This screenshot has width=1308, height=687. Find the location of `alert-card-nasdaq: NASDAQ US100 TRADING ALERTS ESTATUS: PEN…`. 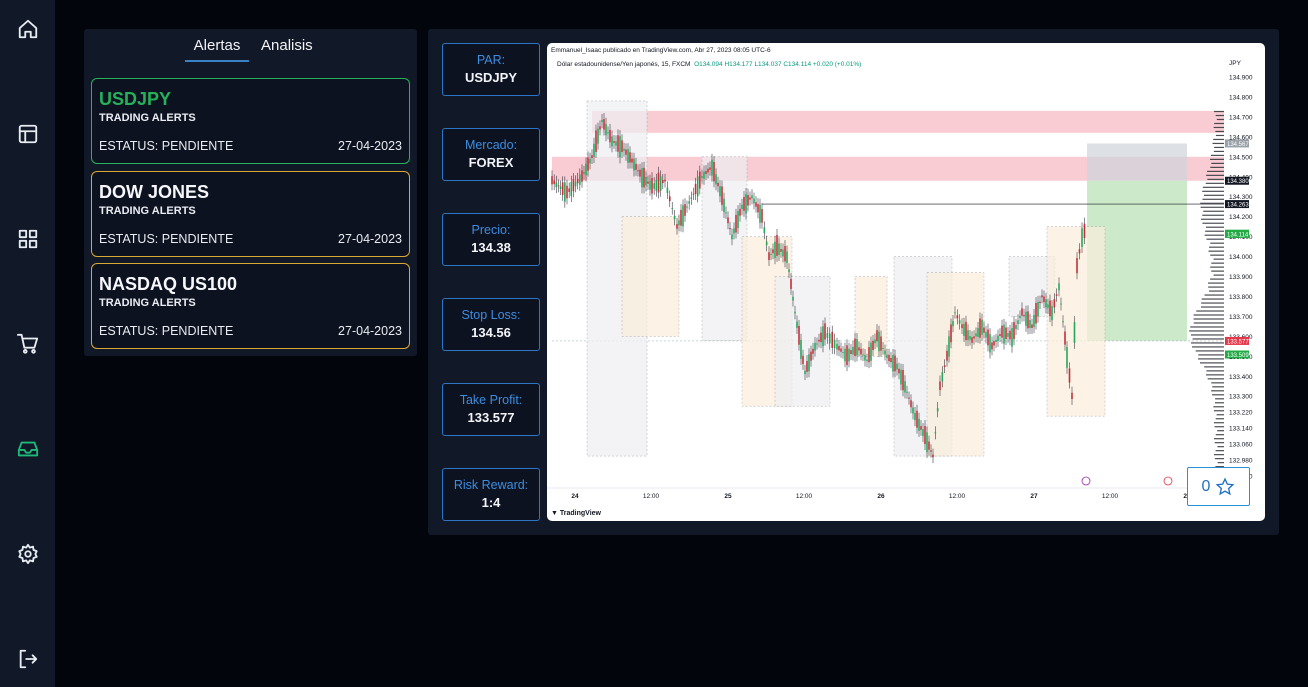

alert-card-nasdaq: NASDAQ US100 TRADING ALERTS ESTATUS: PEN… is located at coordinates (250, 306).